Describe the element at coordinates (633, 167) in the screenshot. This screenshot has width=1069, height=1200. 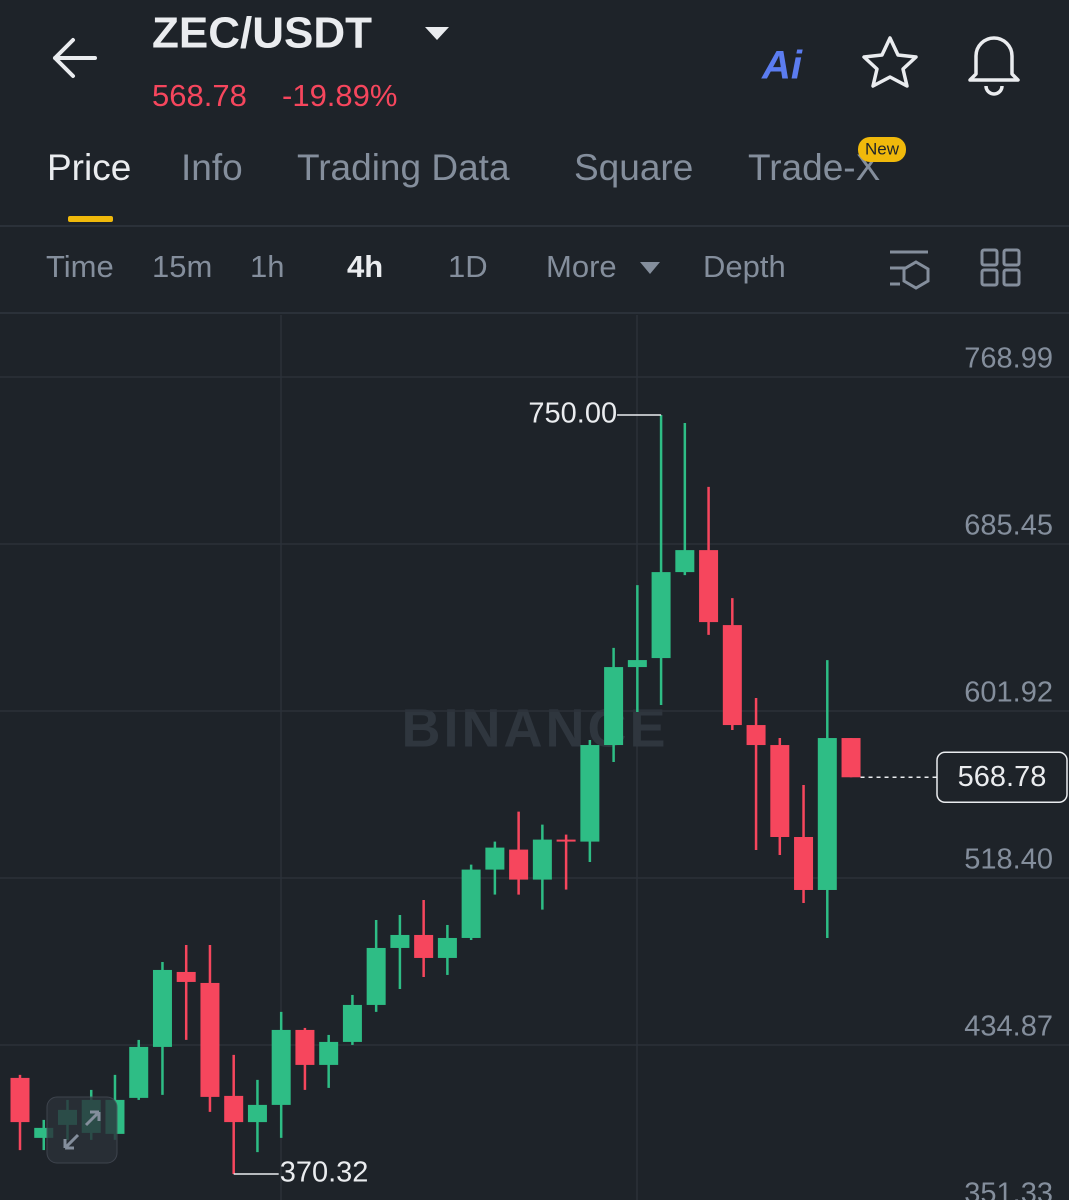
I see `tab: Square` at that location.